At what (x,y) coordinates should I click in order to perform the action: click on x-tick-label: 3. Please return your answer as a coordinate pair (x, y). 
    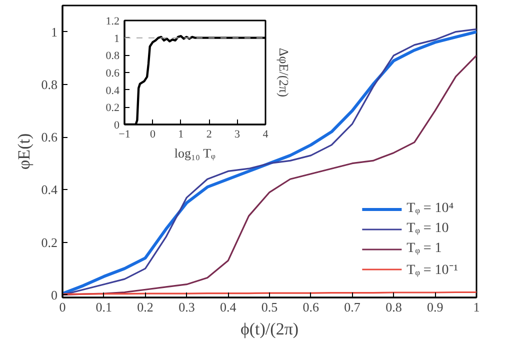
    Looking at the image, I should click on (237, 134).